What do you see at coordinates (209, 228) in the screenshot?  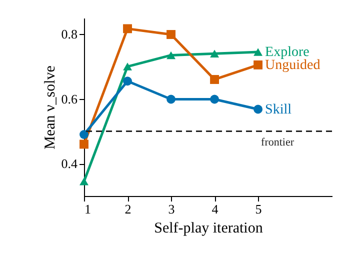 I see `x-axis-title: Self-play iteration` at bounding box center [209, 228].